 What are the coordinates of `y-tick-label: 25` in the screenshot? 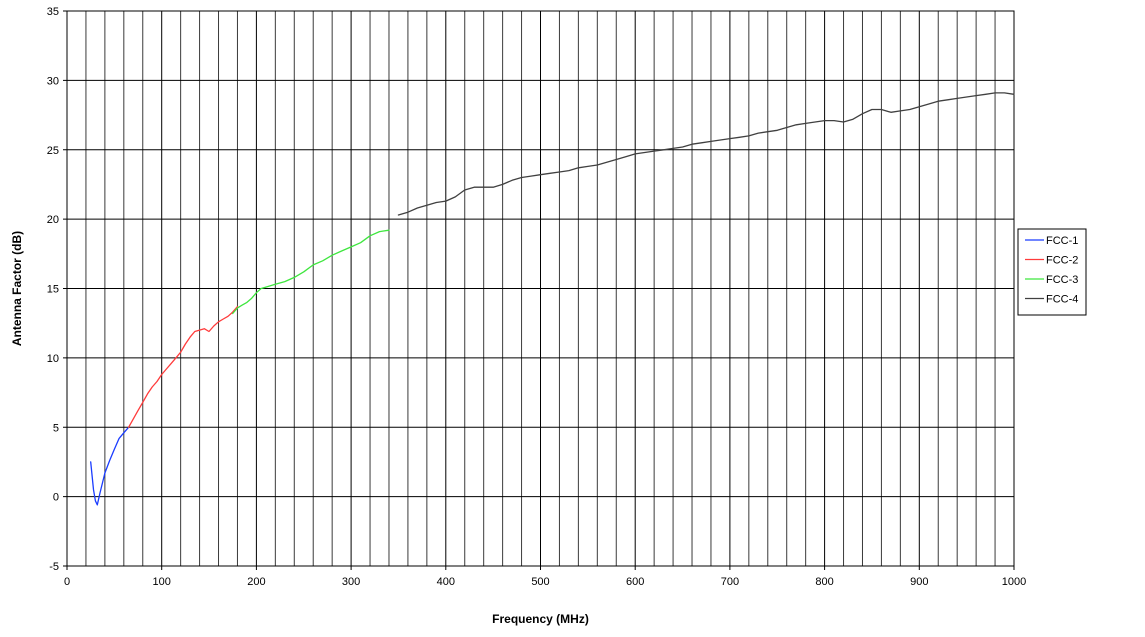 It's located at (53, 151).